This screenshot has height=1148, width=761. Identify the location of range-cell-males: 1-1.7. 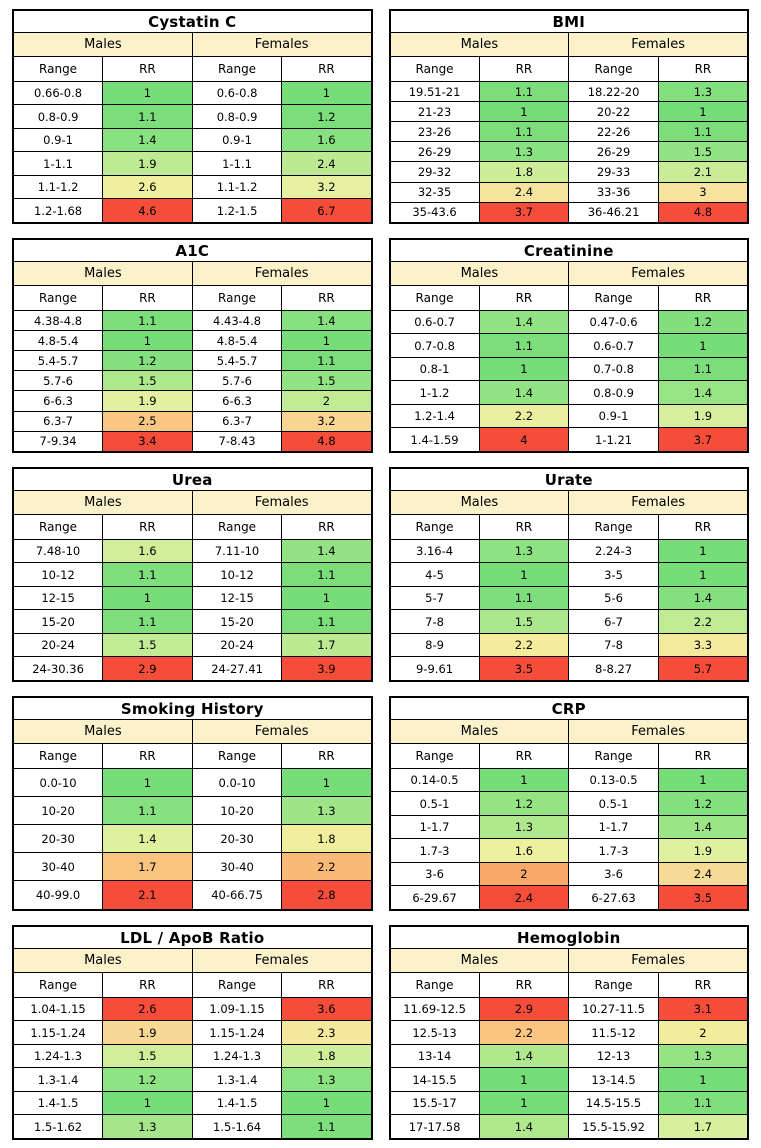
(434, 827).